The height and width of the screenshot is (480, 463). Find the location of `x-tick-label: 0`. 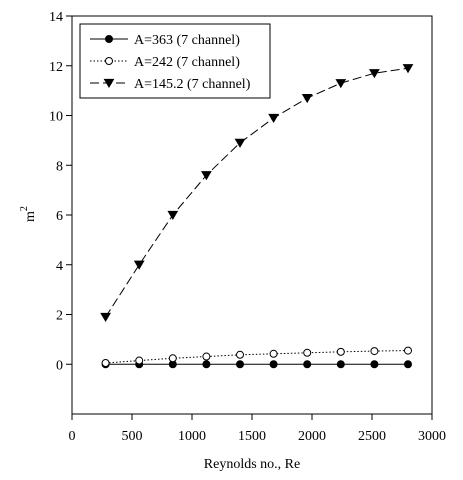

x-tick-label: 0 is located at coordinates (72, 436).